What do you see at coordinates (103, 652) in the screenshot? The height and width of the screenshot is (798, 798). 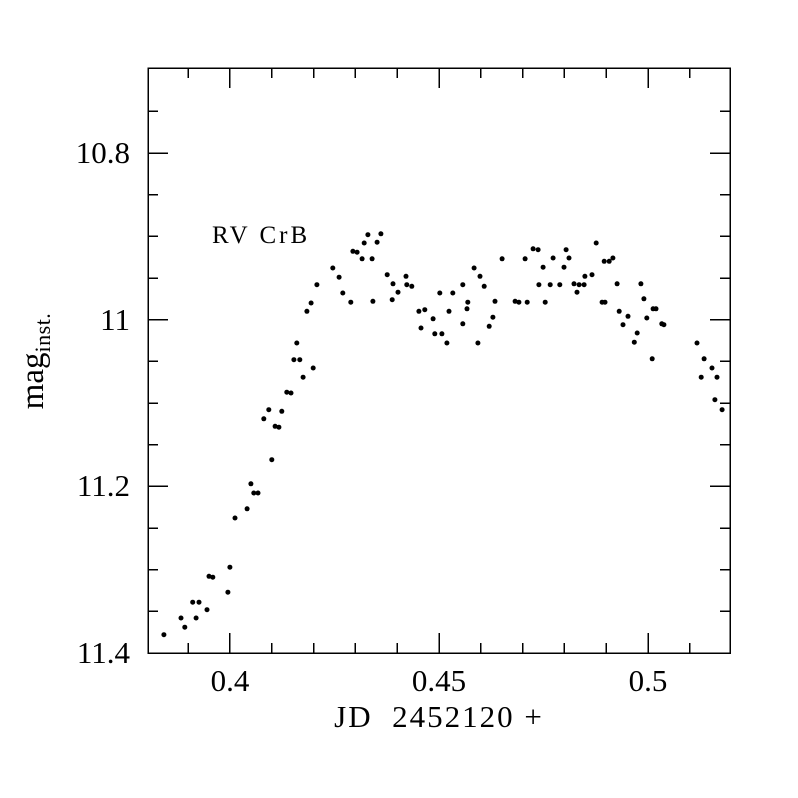 I see `y-tick-label: 11.4` at bounding box center [103, 652].